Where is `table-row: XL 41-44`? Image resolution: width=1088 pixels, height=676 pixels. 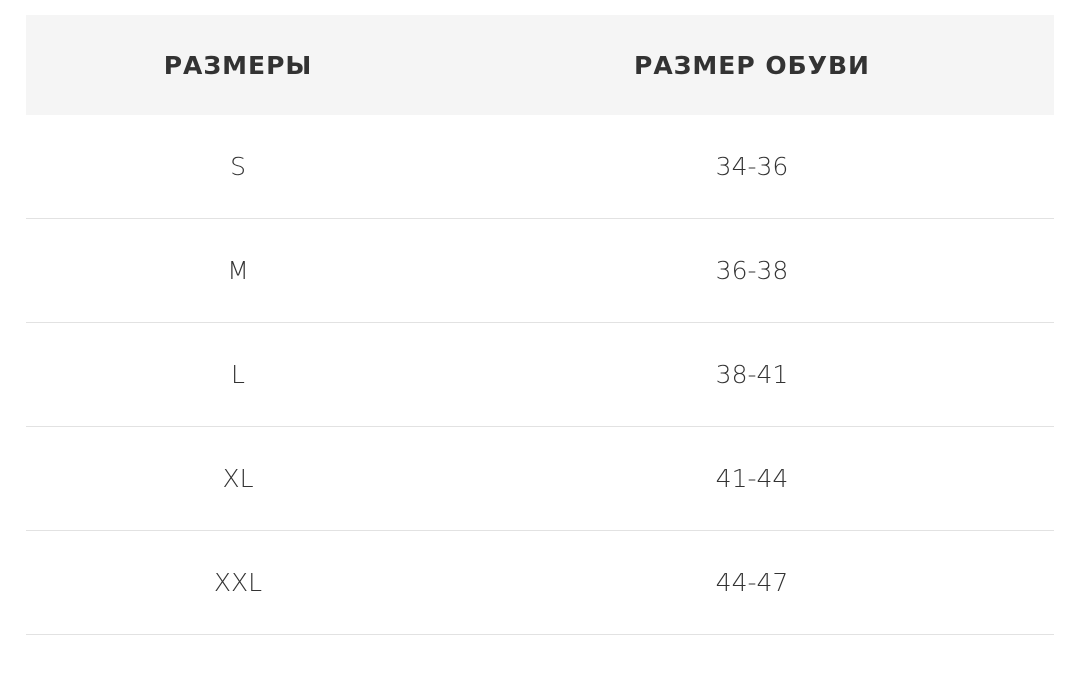
table-row: XL 41-44 is located at coordinates (540, 478).